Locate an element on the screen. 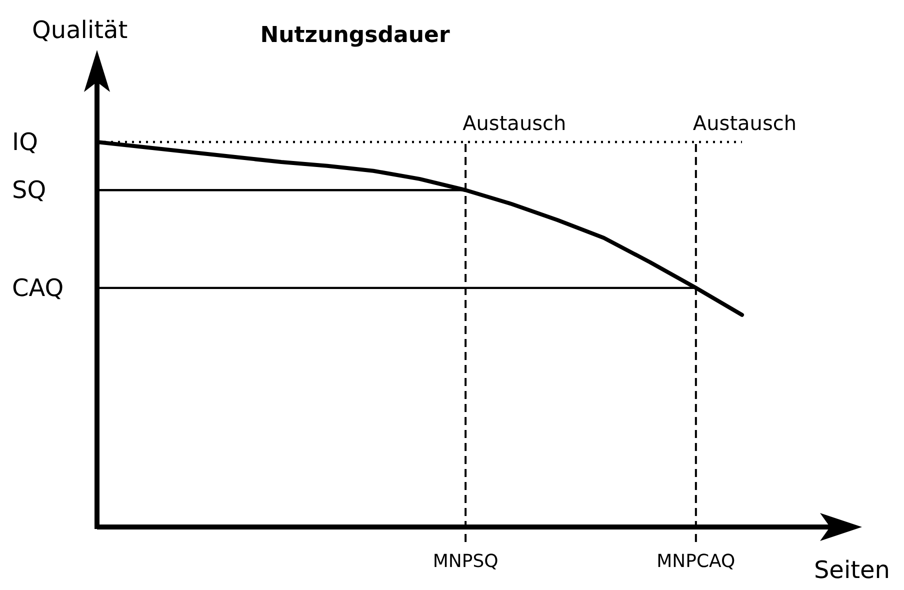 This screenshot has height=590, width=904. ref-line-label: IQ is located at coordinates (25, 142).